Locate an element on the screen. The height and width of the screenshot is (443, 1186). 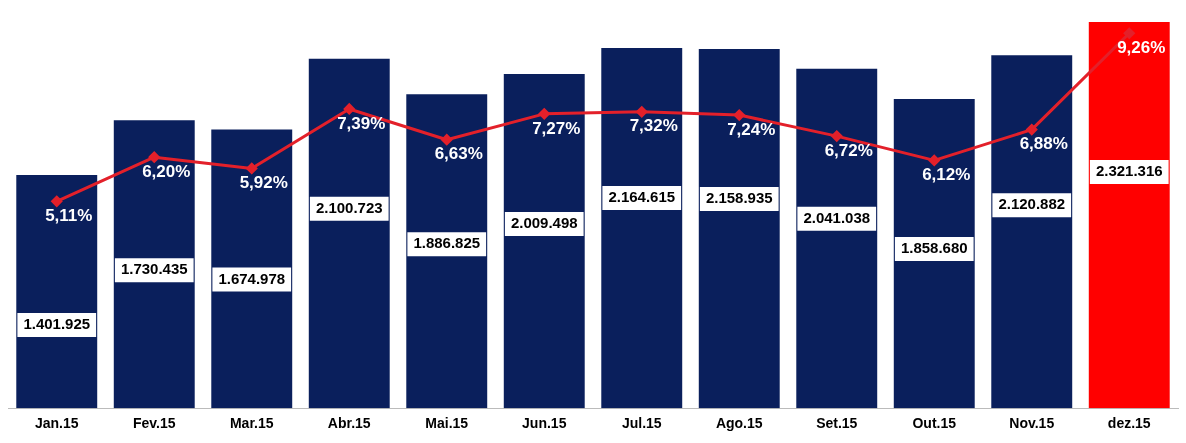
data-label: 2.158.935 is located at coordinates (739, 198).